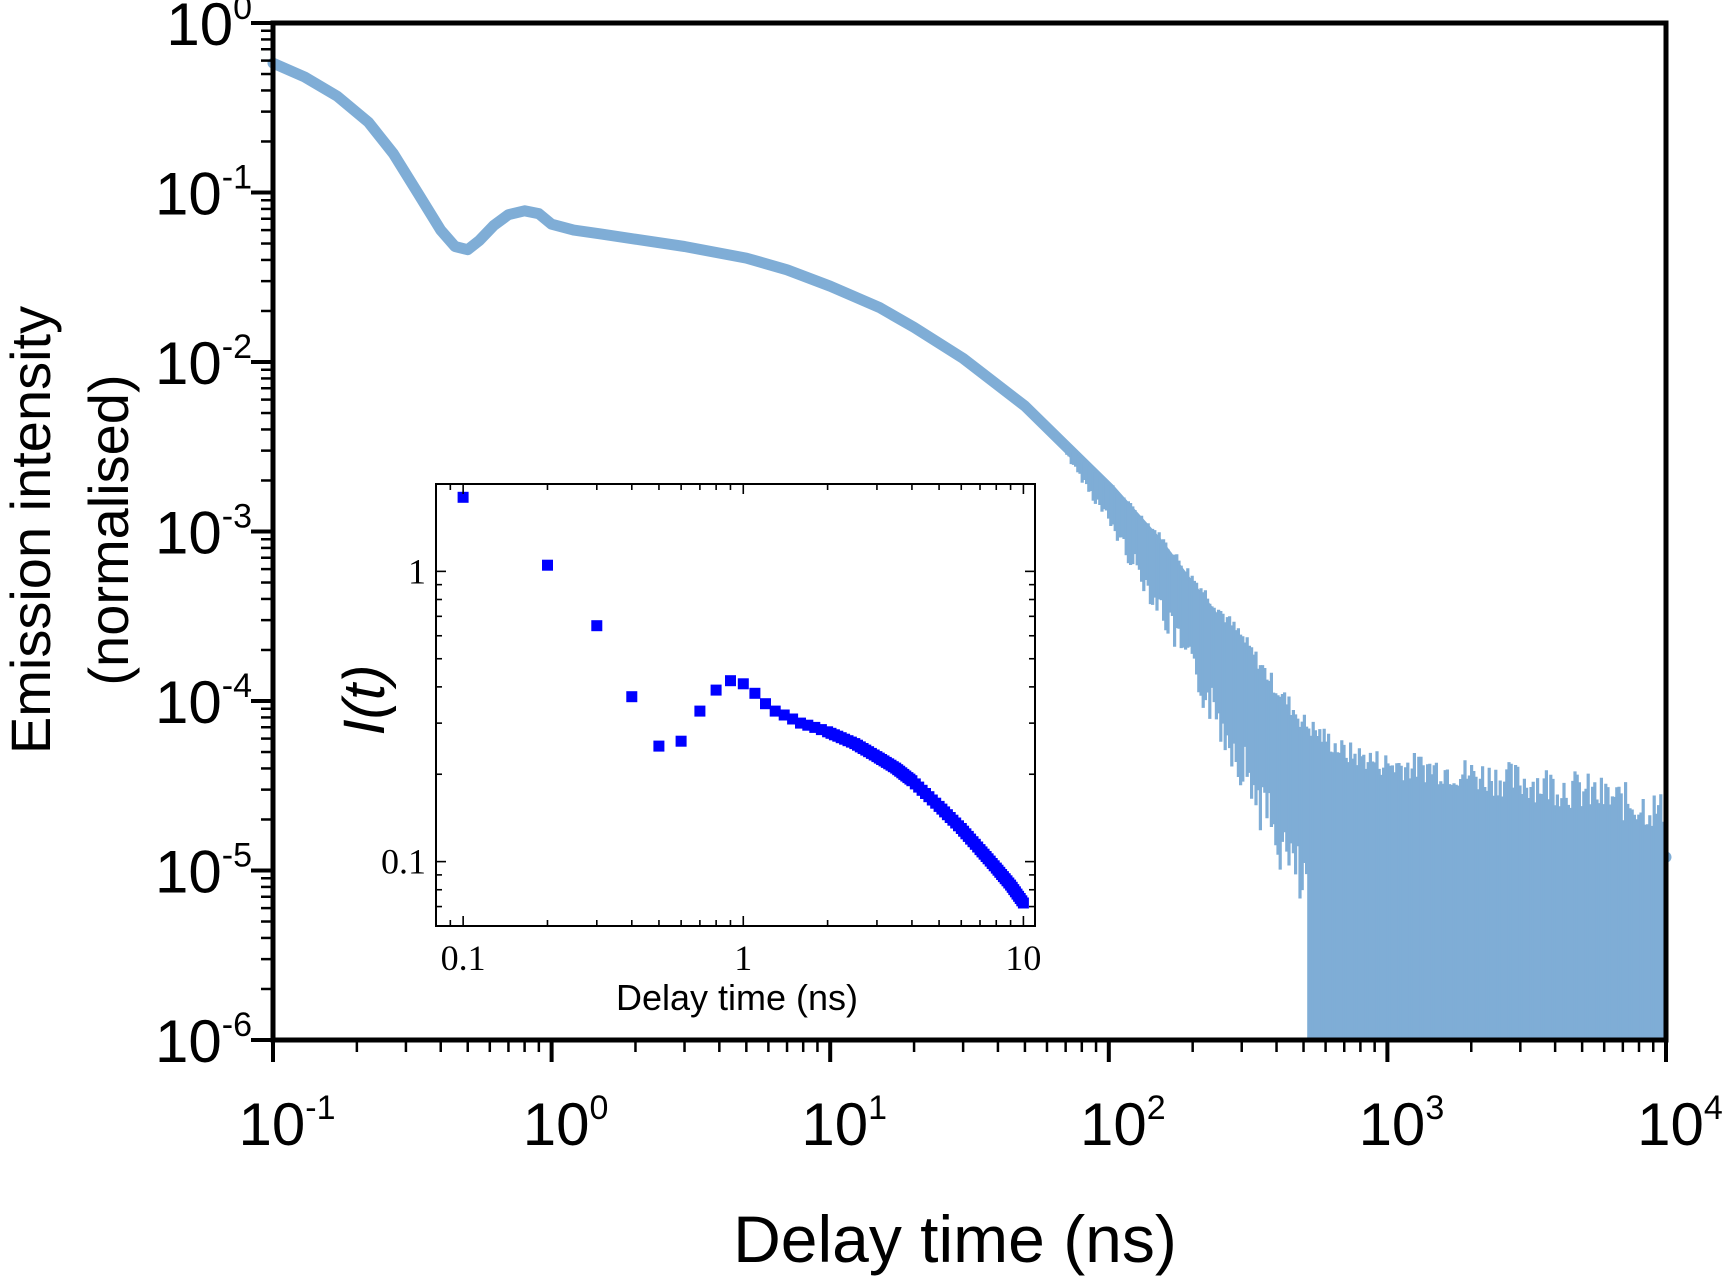 Image resolution: width=1732 pixels, height=1277 pixels. I want to click on main-y-tick-exponent: -2, so click(237, 347).